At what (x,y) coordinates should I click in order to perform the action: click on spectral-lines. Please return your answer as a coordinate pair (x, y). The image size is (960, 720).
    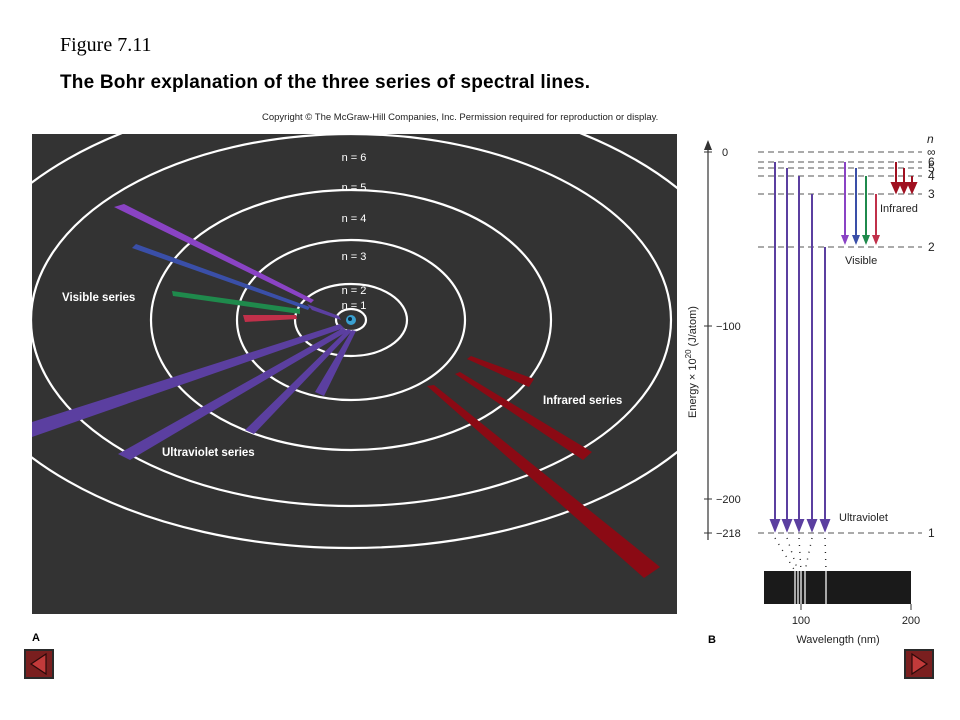
    Looking at the image, I should click on (810, 587).